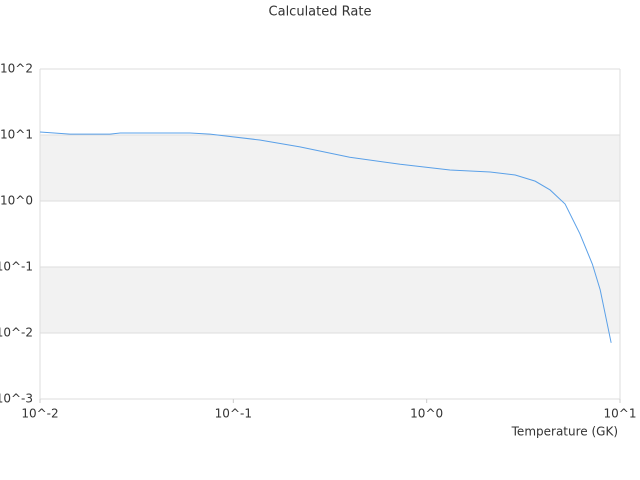 Image resolution: width=640 pixels, height=480 pixels. Describe the element at coordinates (564, 432) in the screenshot. I see `x-axis-label: Temperature (GK)` at that location.